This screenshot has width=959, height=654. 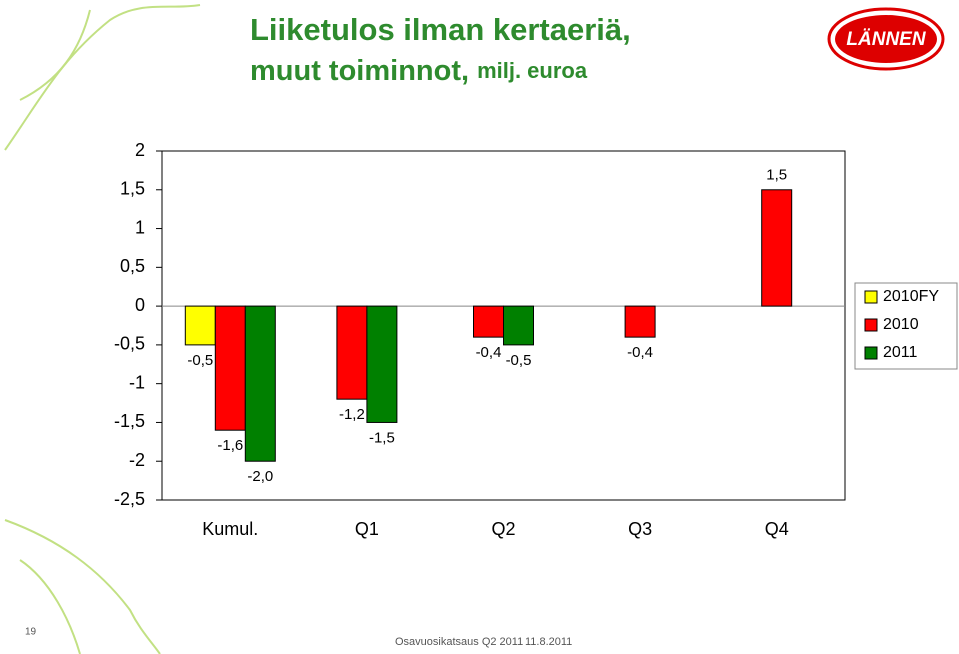 What do you see at coordinates (459, 642) in the screenshot?
I see `footer-title: Osavuosikatsaus Q2 2011` at bounding box center [459, 642].